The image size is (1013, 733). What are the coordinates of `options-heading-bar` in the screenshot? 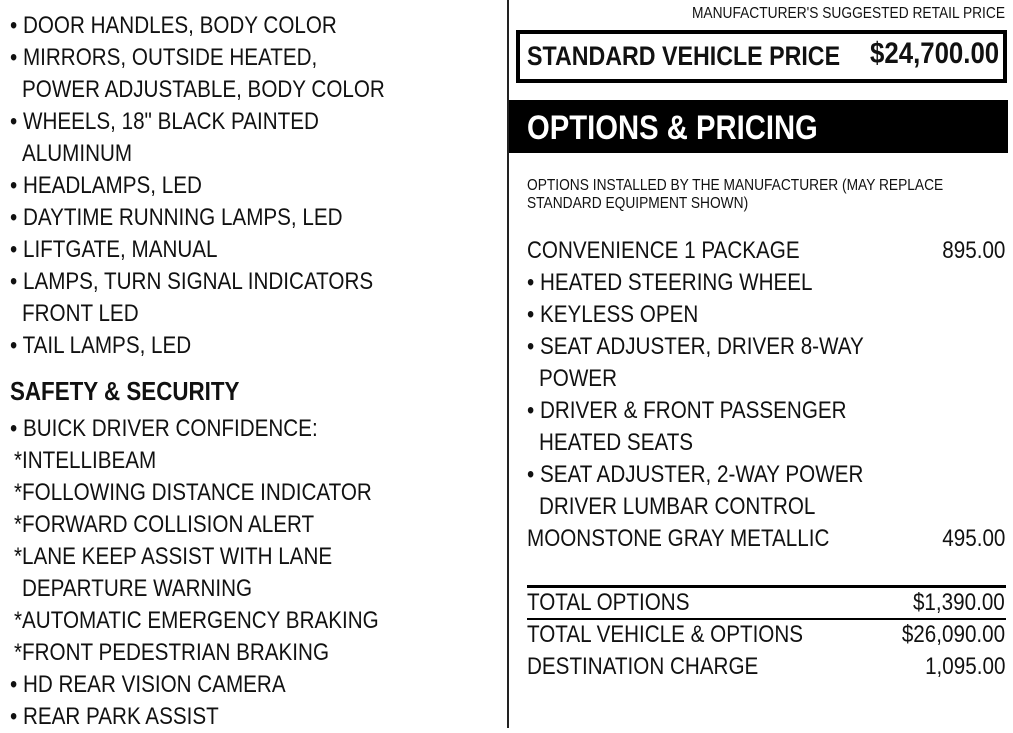 It's located at (758, 126).